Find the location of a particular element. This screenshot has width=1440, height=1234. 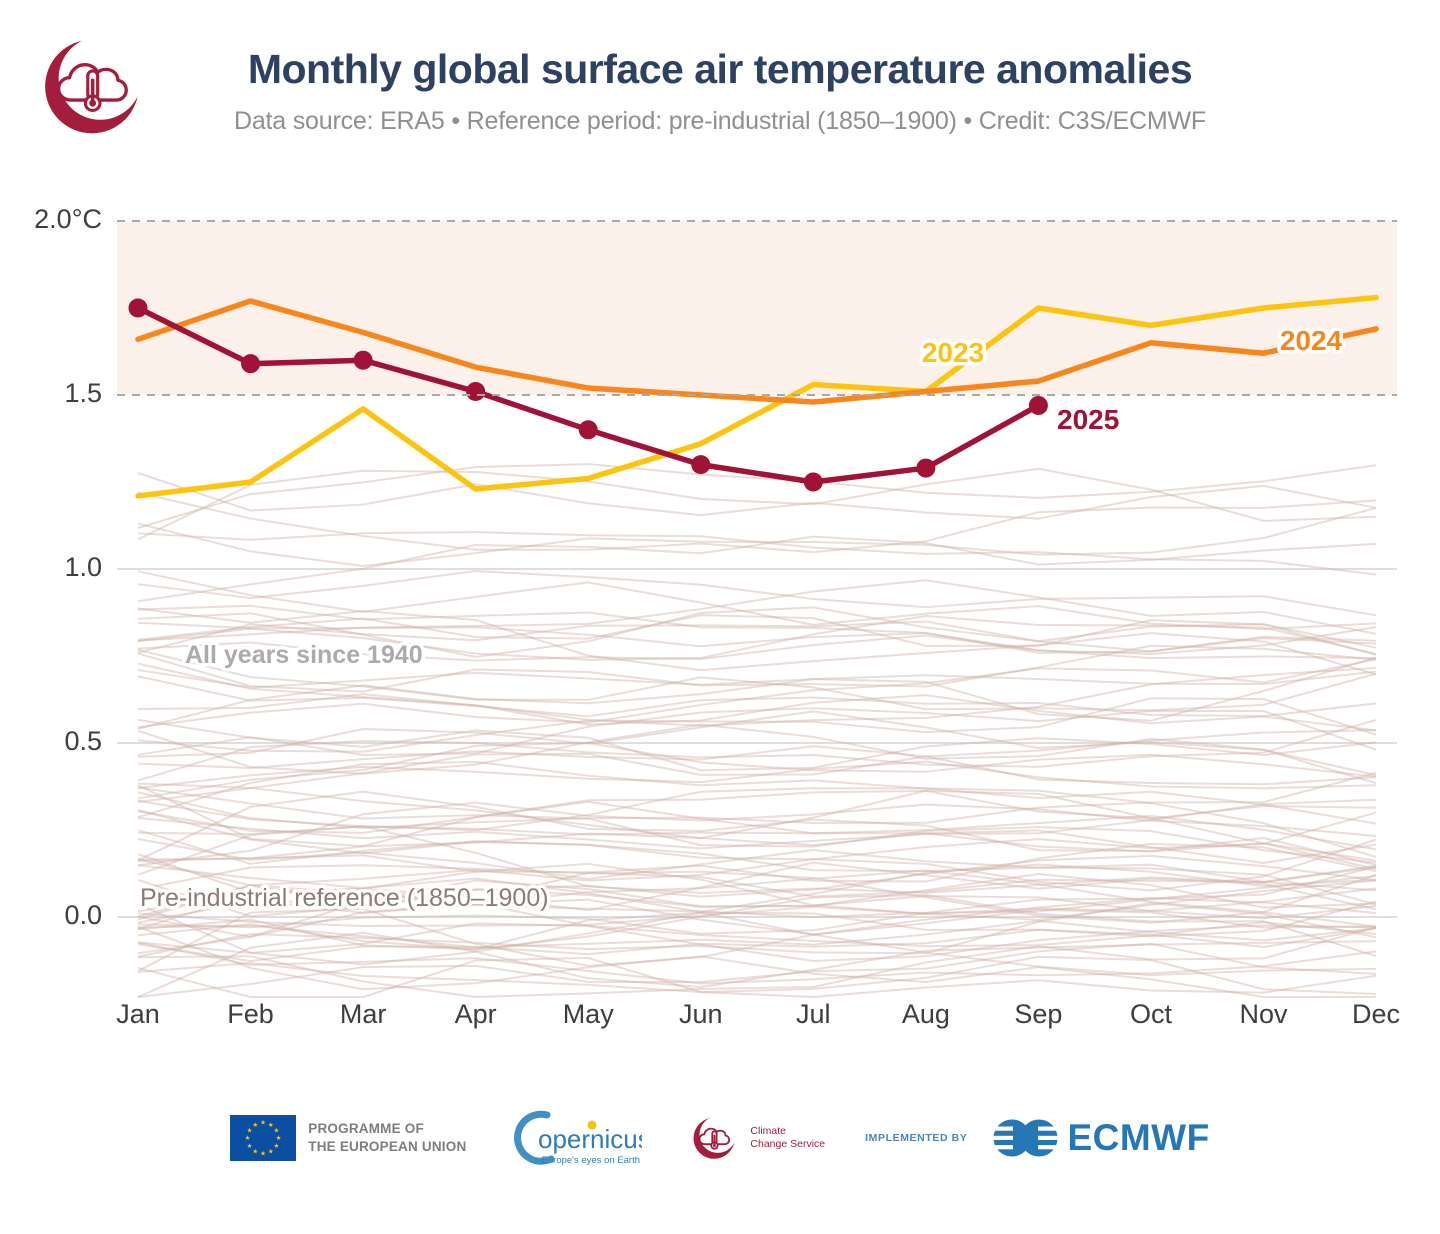

implemented-by-label: IMPLEMENTED BY is located at coordinates (916, 1138).